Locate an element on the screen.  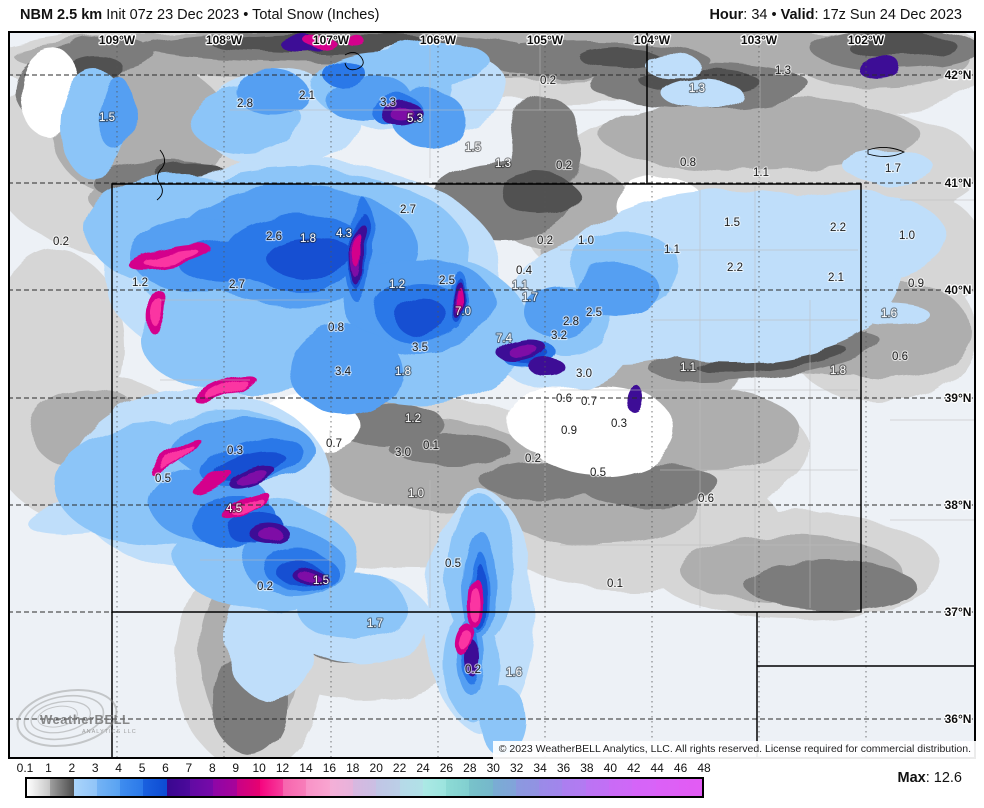
map-value-label: 1.0 is located at coordinates (416, 494).